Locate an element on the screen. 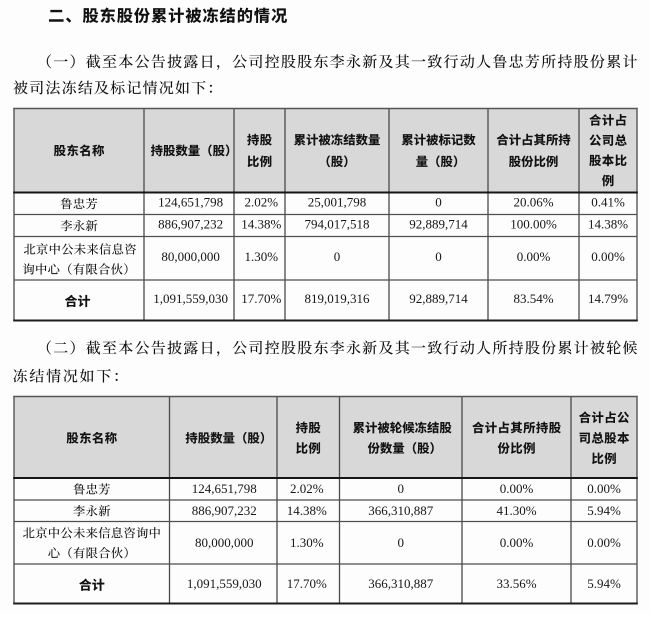  svg-text: 41.30% is located at coordinates (516, 510).